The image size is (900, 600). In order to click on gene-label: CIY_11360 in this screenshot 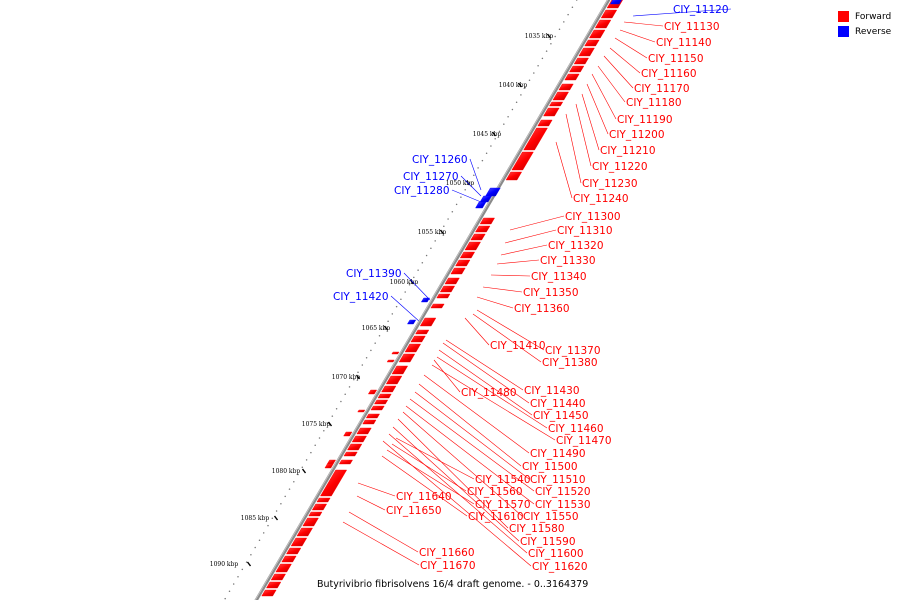, I will do `click(542, 309)`.